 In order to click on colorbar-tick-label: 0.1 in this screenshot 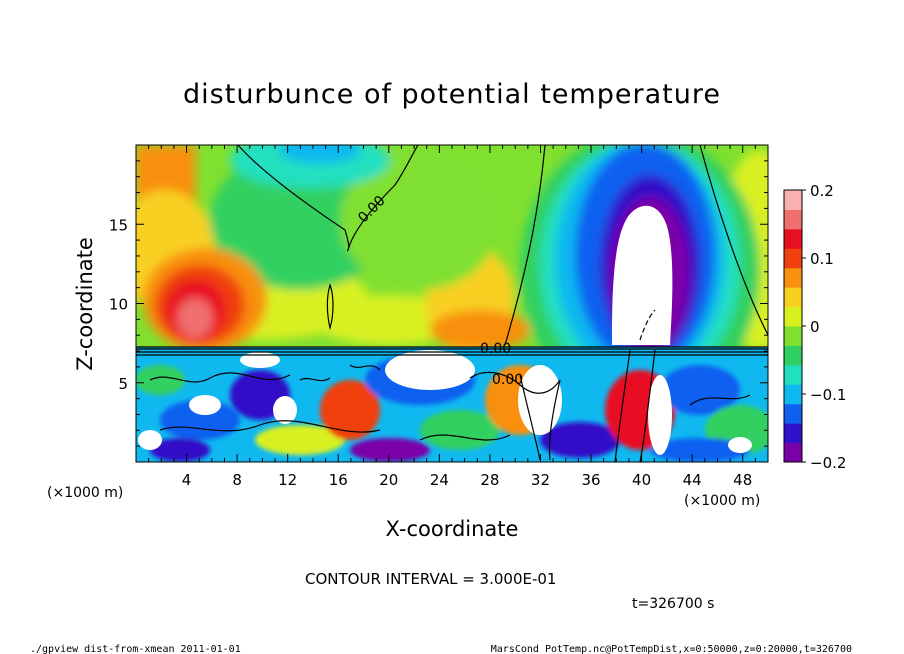, I will do `click(822, 259)`.